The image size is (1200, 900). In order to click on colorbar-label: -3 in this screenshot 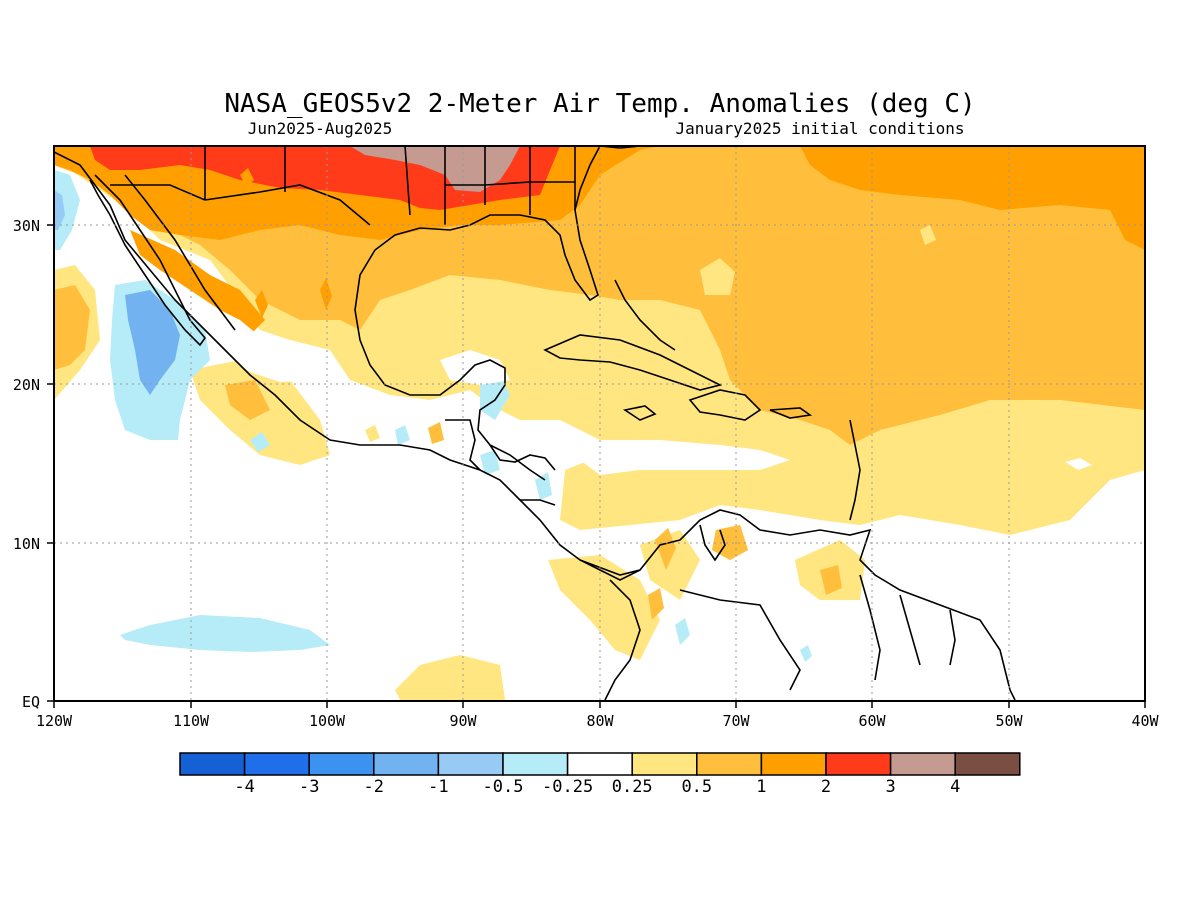, I will do `click(309, 787)`.